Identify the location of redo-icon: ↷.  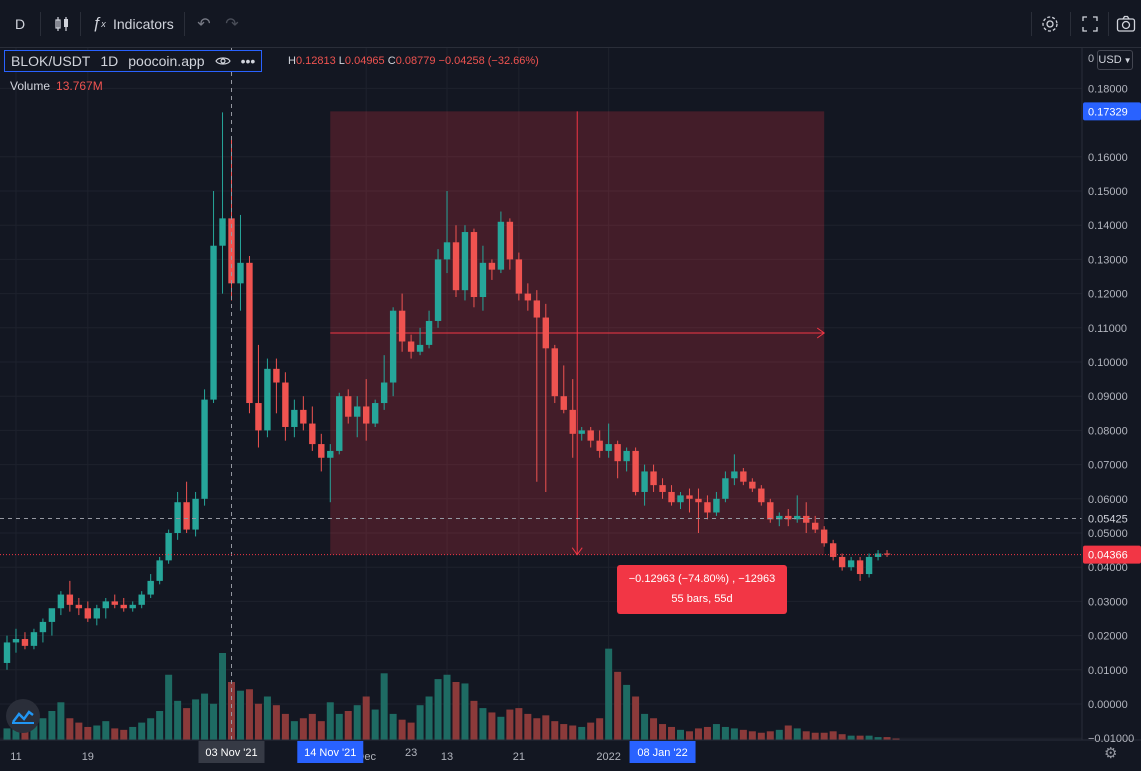
(232, 24).